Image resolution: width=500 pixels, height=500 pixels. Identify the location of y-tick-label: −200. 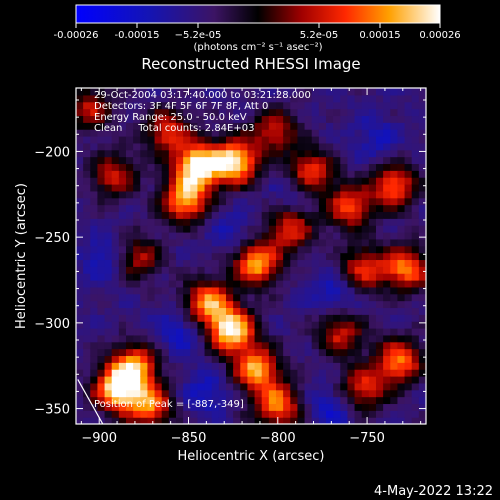
(52, 152).